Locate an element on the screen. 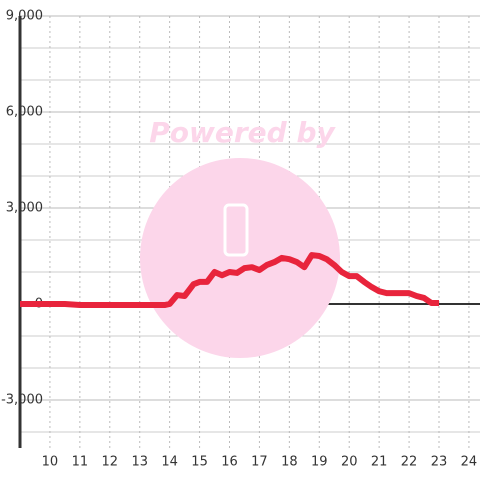 The image size is (480, 480). x-tick-label: 11 is located at coordinates (80, 462).